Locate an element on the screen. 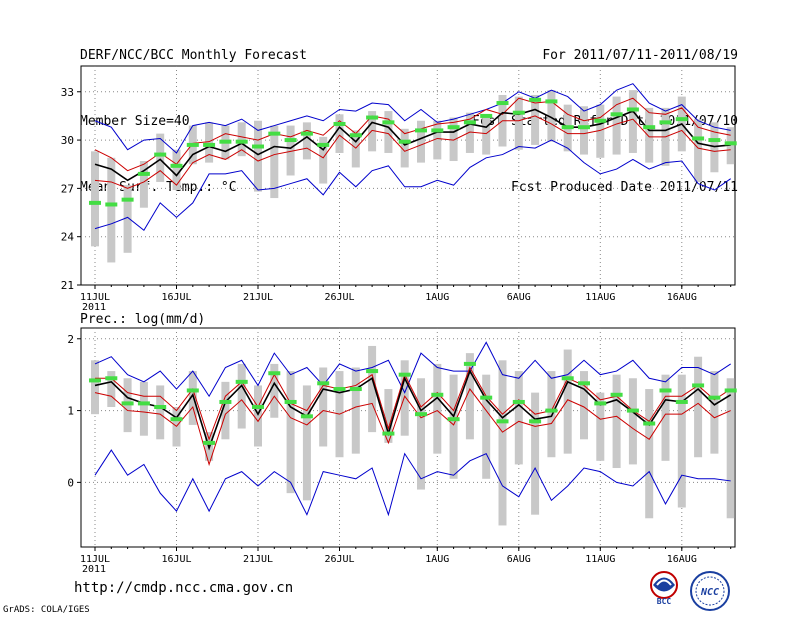 This screenshot has height=618, width=800. forecast-produced-date: Fcst Produced Date 2011/07/11 is located at coordinates (624, 187).